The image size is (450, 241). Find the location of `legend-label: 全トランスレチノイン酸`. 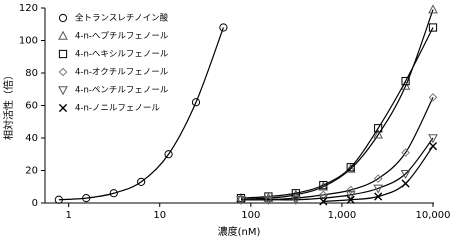

legend-label: 全トランスレチノイン酸 is located at coordinates (122, 18).